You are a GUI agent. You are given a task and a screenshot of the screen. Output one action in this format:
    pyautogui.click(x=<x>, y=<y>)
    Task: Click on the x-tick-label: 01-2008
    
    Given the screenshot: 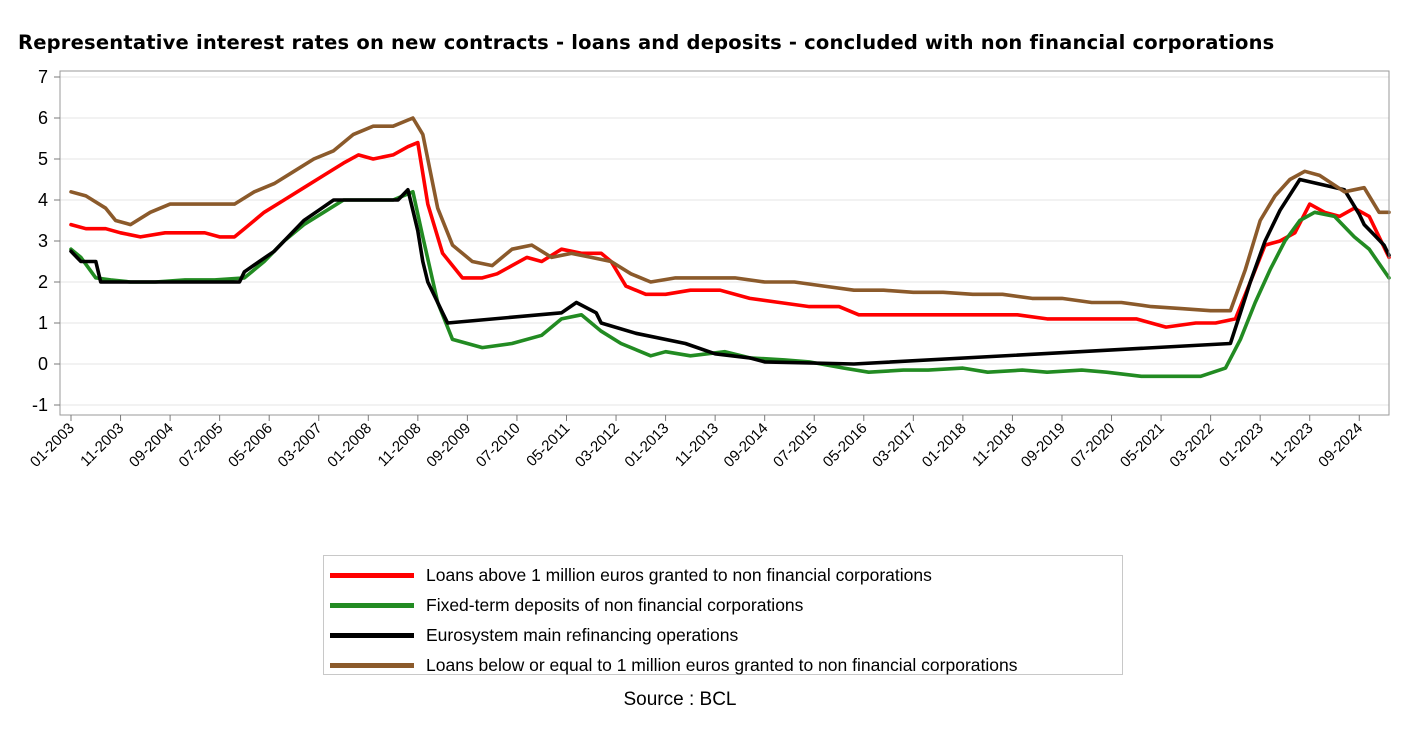 What is the action you would take?
    pyautogui.click(x=349, y=445)
    